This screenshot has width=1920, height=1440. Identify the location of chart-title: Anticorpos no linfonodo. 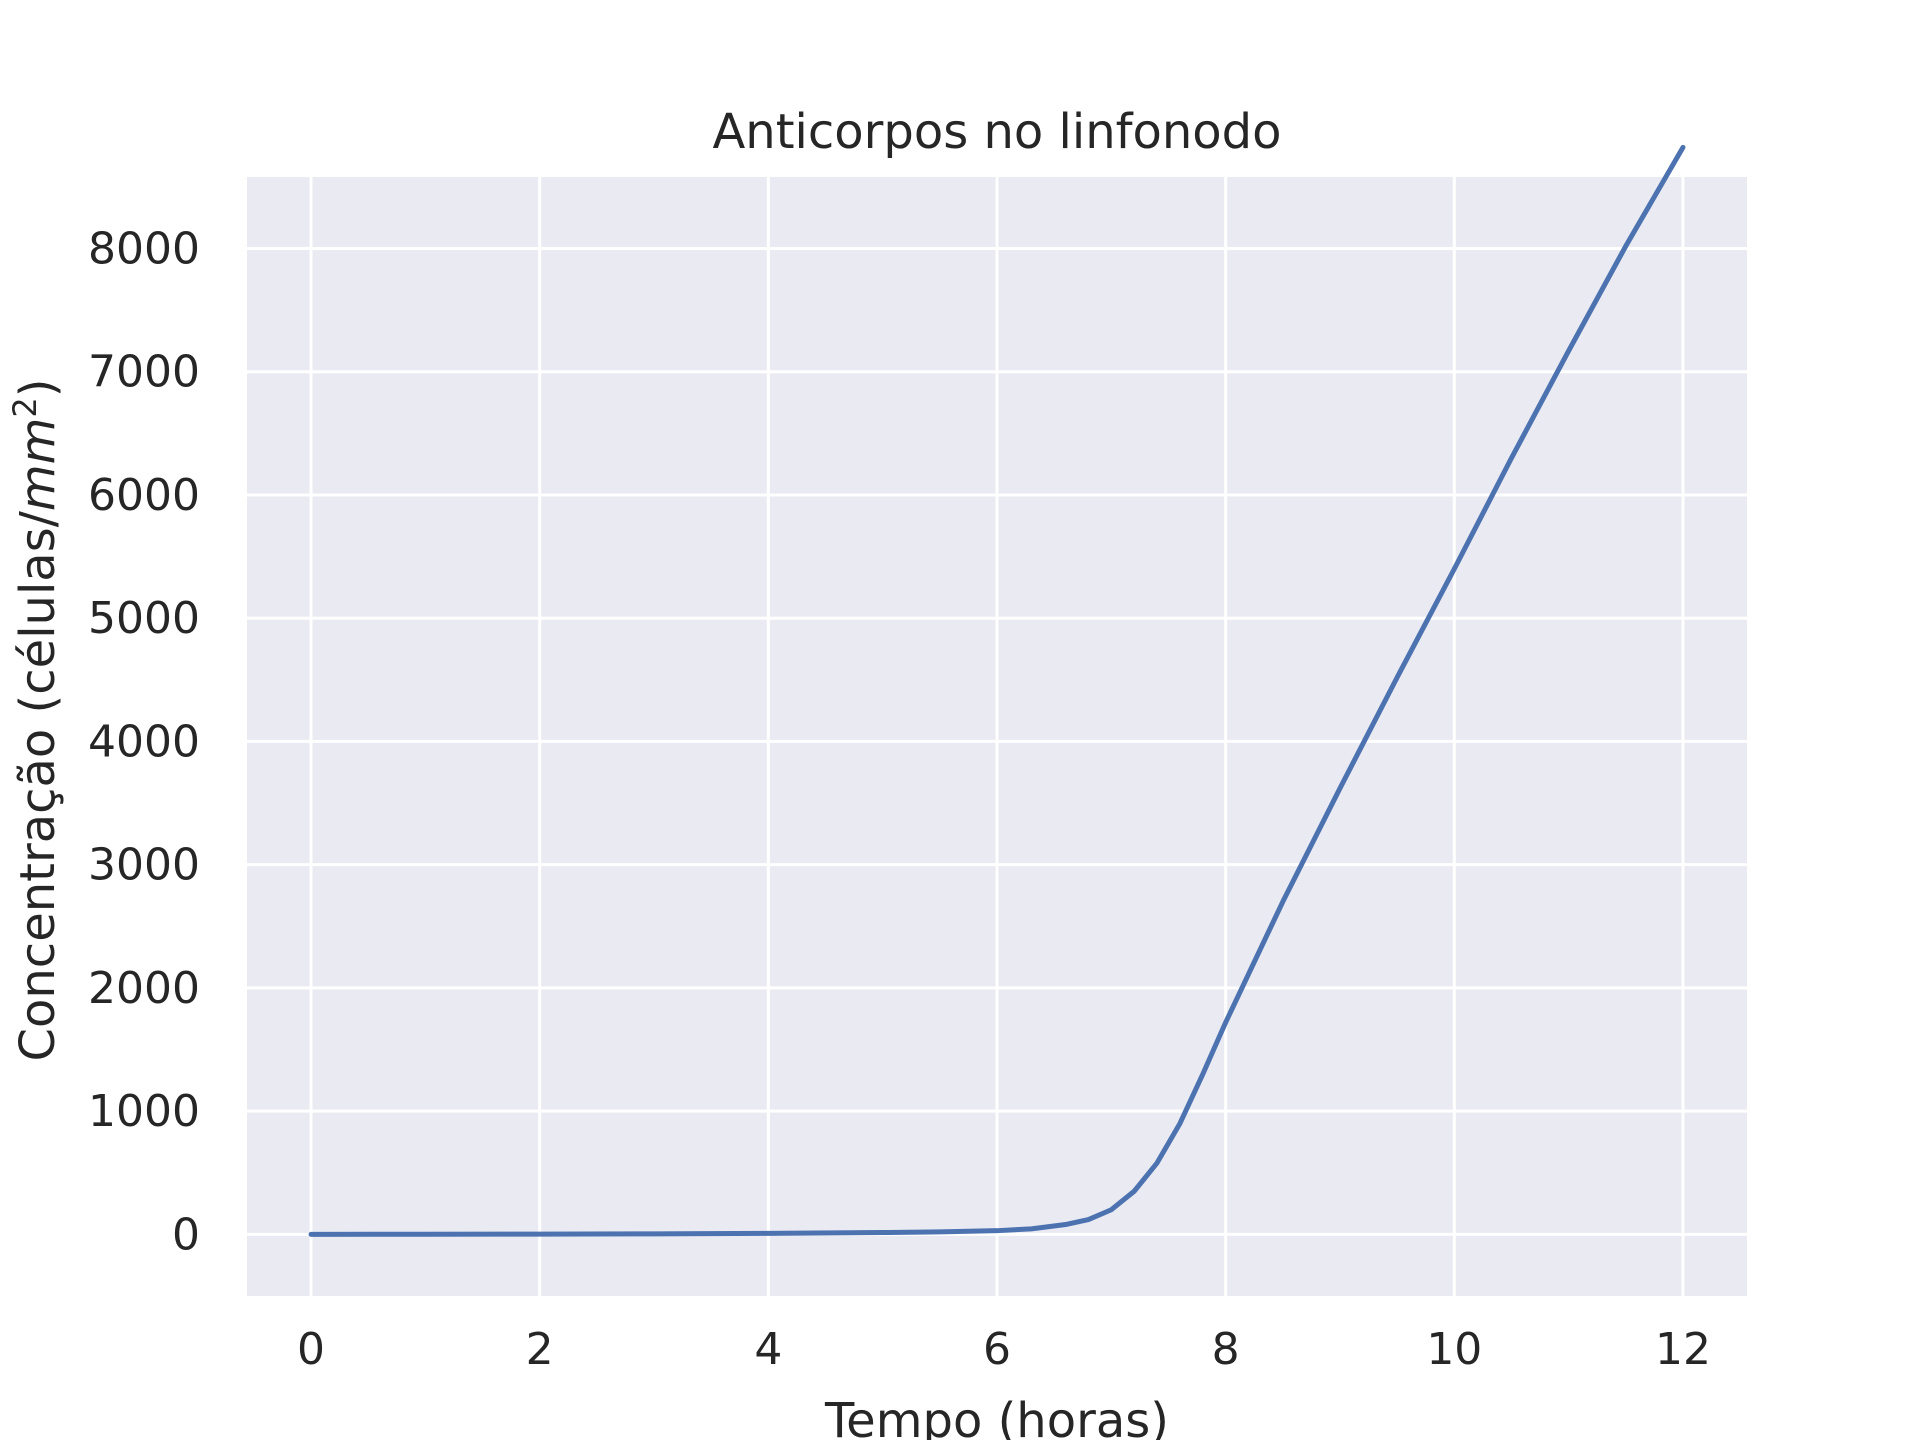
(996, 132).